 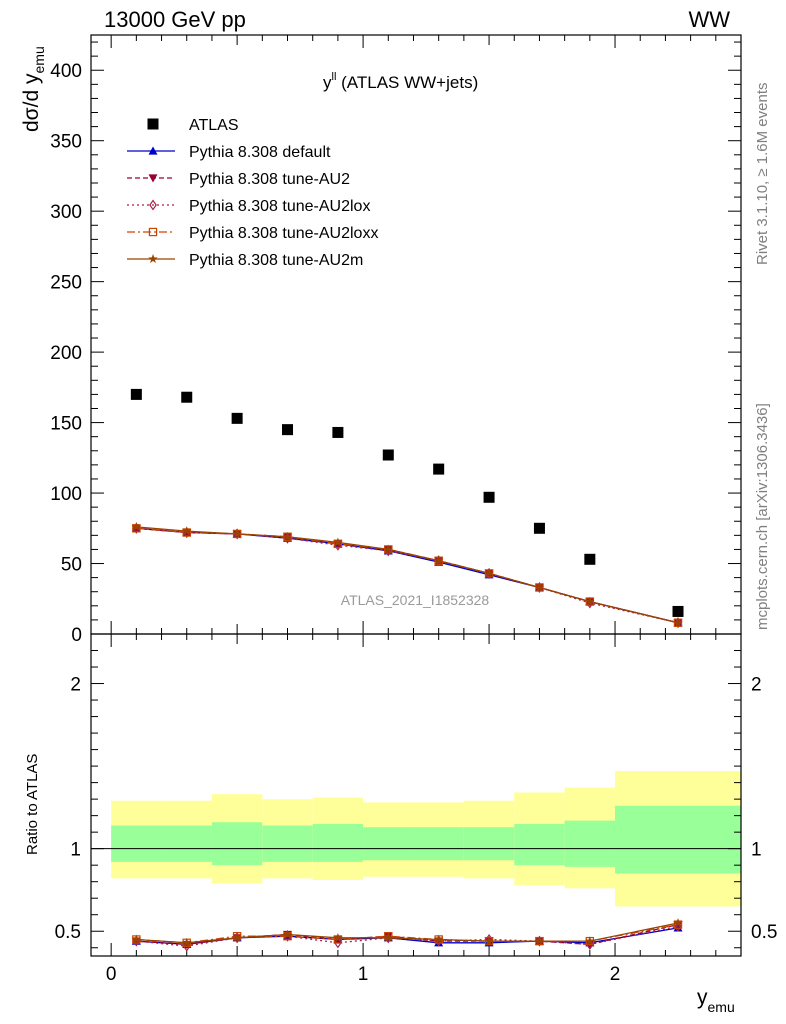 What do you see at coordinates (68, 932) in the screenshot?
I see `ratio-y-tick-label: 0.5` at bounding box center [68, 932].